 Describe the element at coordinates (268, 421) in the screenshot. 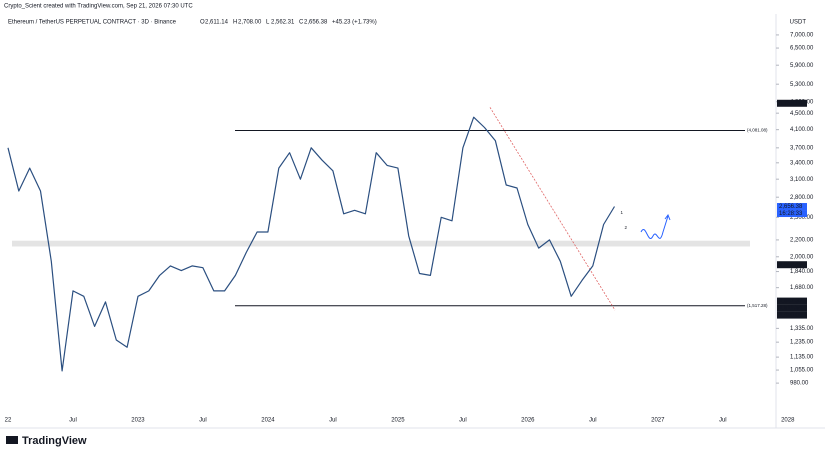

I see `x-tick-label: 2024` at that location.